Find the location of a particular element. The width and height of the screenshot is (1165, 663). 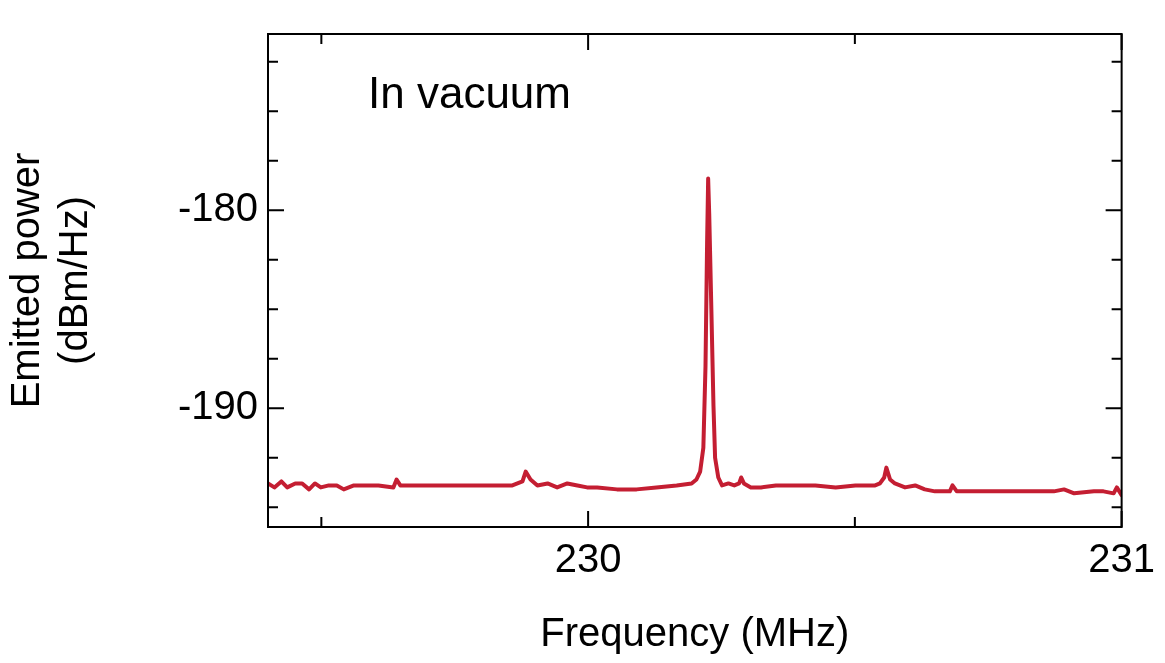

x-axis-title: Frequency (MHz) is located at coordinates (695, 632).